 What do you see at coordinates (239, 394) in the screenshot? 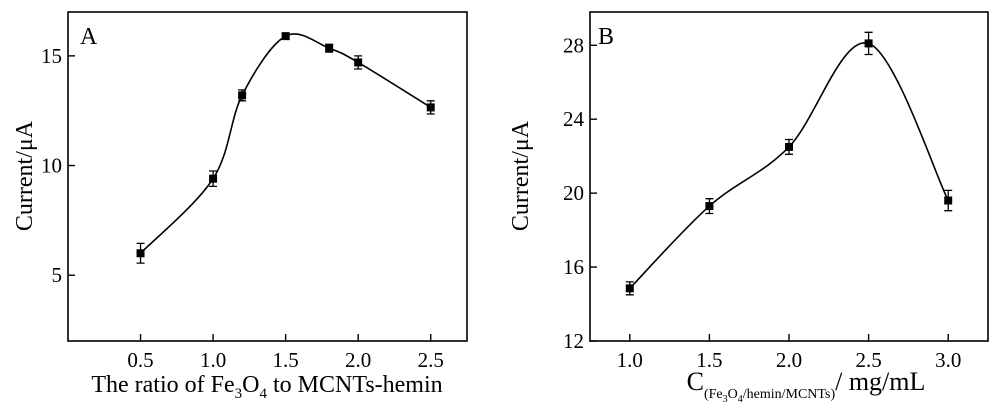
I see `panel-a-x-title-sub-1: 3` at bounding box center [239, 394].